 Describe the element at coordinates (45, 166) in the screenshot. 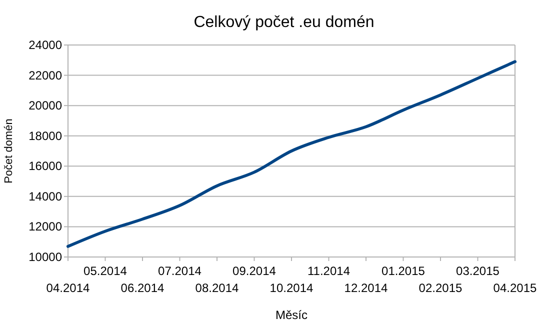

I see `y-tick-label: 16000` at that location.